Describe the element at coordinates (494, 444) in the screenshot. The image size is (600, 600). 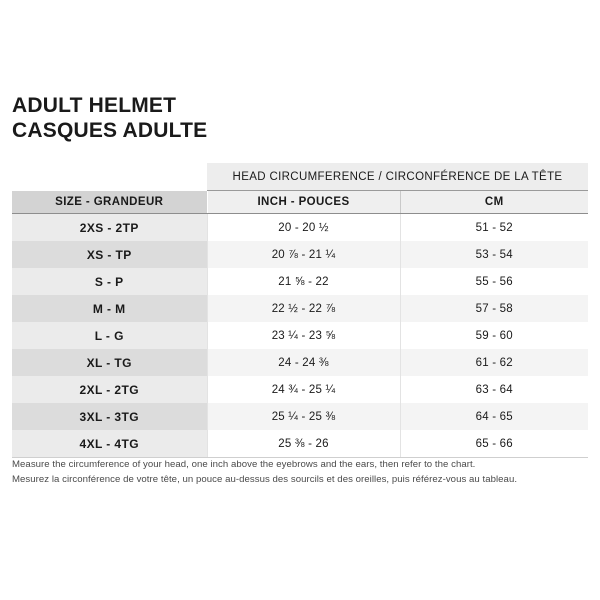
I see `cell-cm: 65 - 66` at that location.